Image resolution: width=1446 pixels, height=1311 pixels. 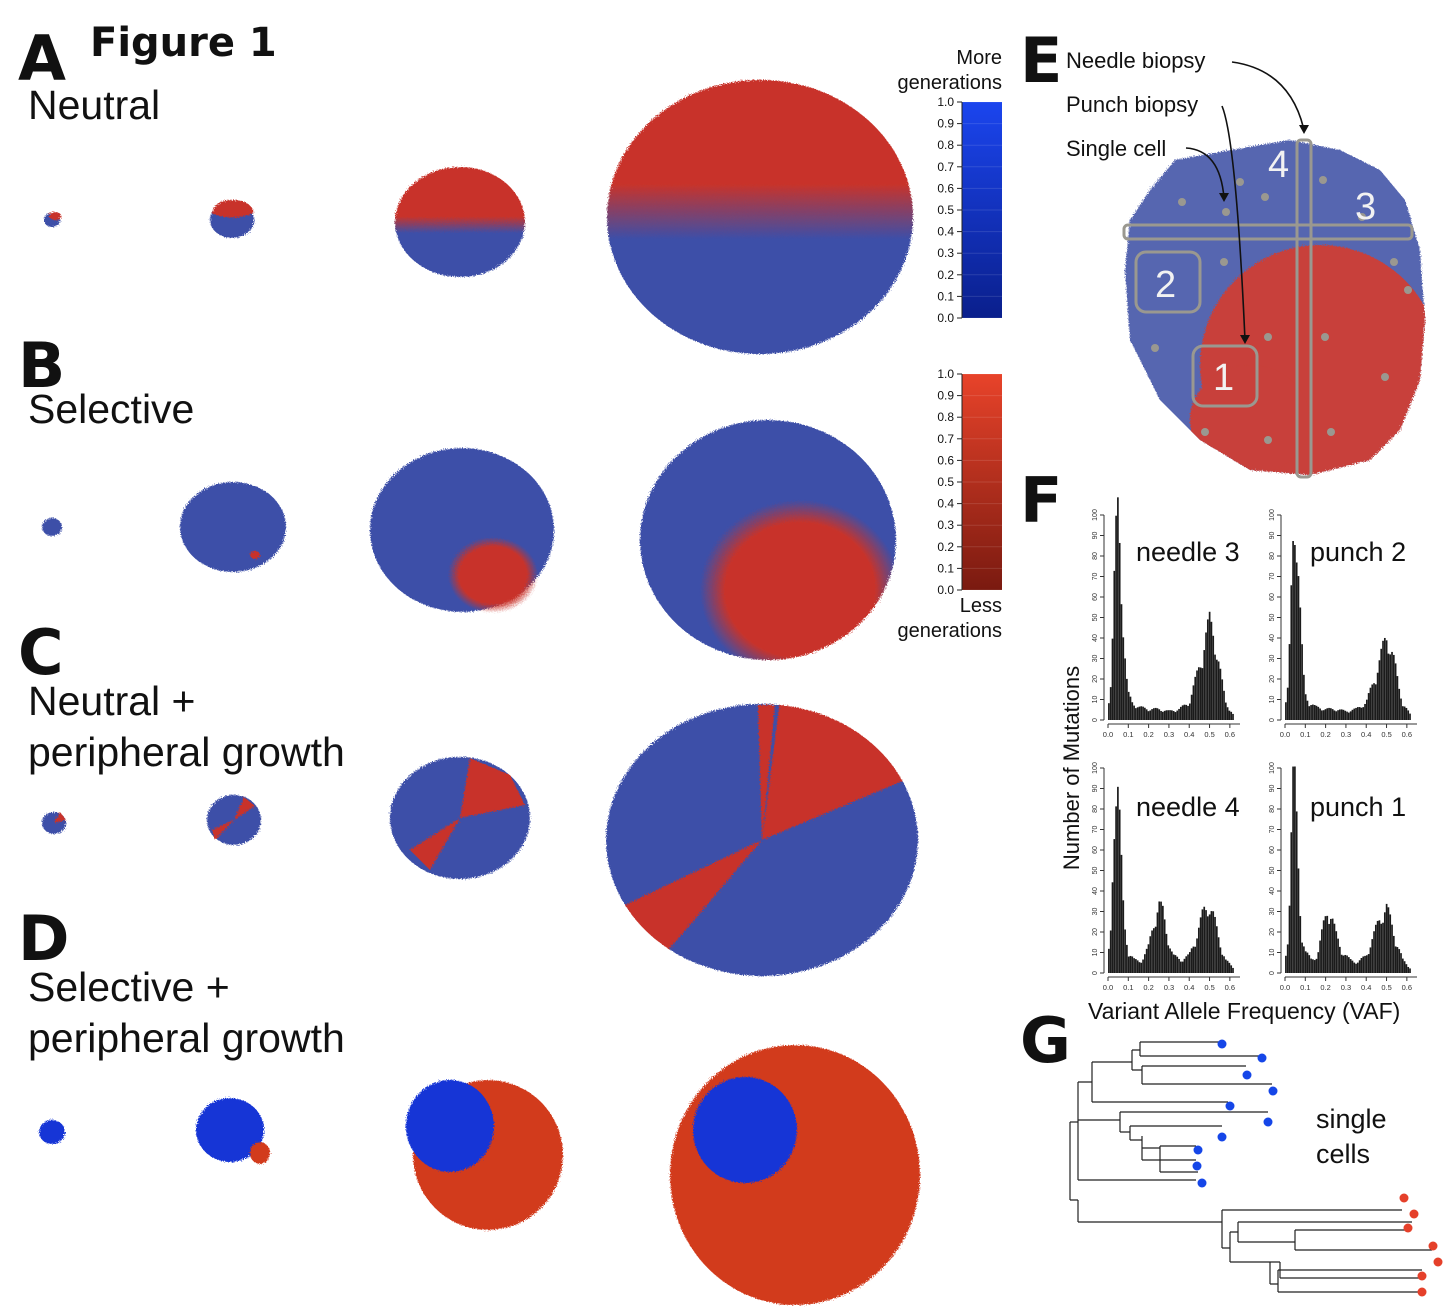 What do you see at coordinates (1128, 734) in the screenshot?
I see `hist-xtick: 0.1` at bounding box center [1128, 734].